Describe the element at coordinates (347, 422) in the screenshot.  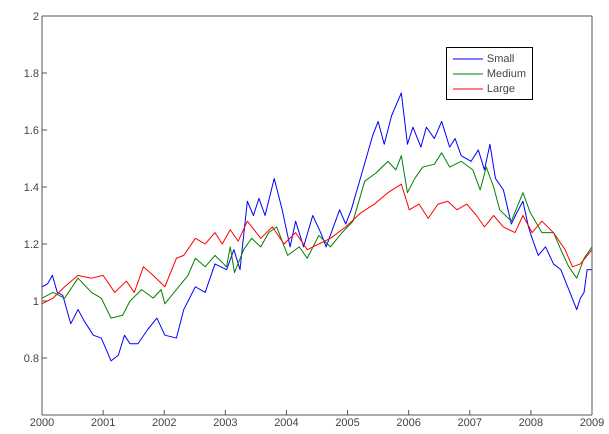
I see `x-tick-label: 2005` at that location.